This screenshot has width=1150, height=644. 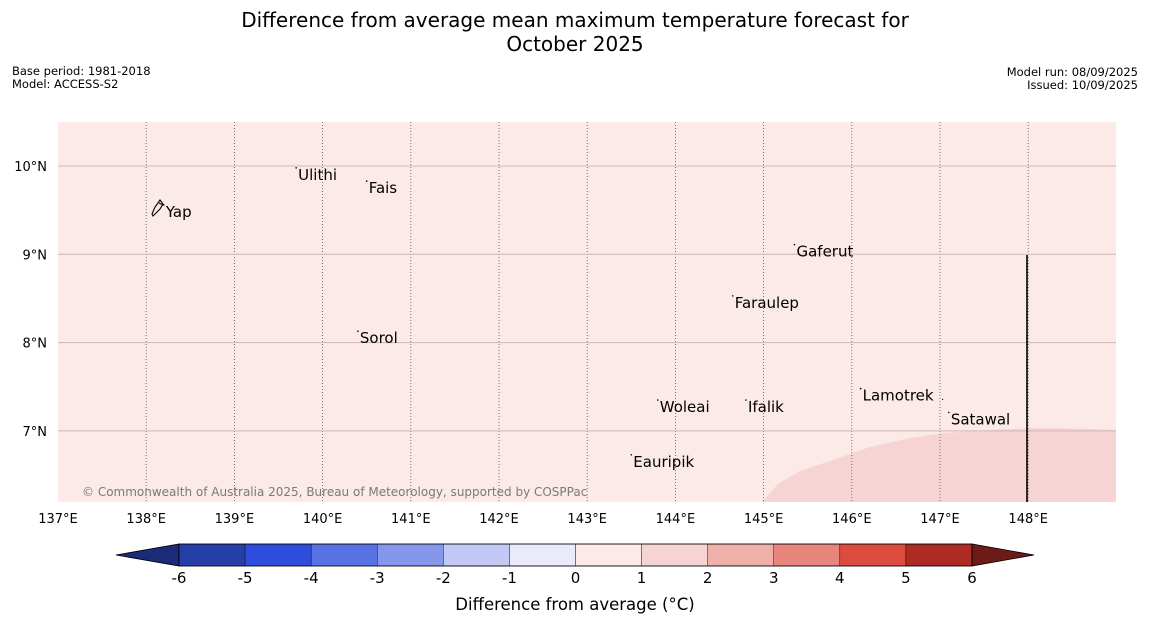 What do you see at coordinates (35, 432) in the screenshot?
I see `latitude-label: 7°N` at bounding box center [35, 432].